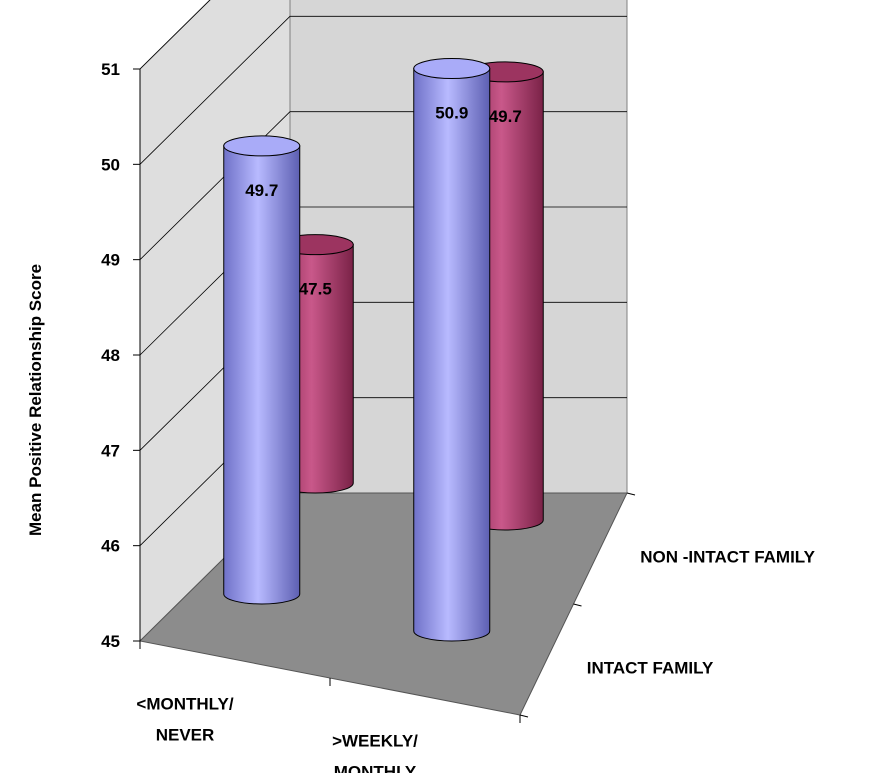 This screenshot has height=773, width=872. What do you see at coordinates (727, 557) in the screenshot?
I see `series-label: NON -INTACT FAMILY` at bounding box center [727, 557].